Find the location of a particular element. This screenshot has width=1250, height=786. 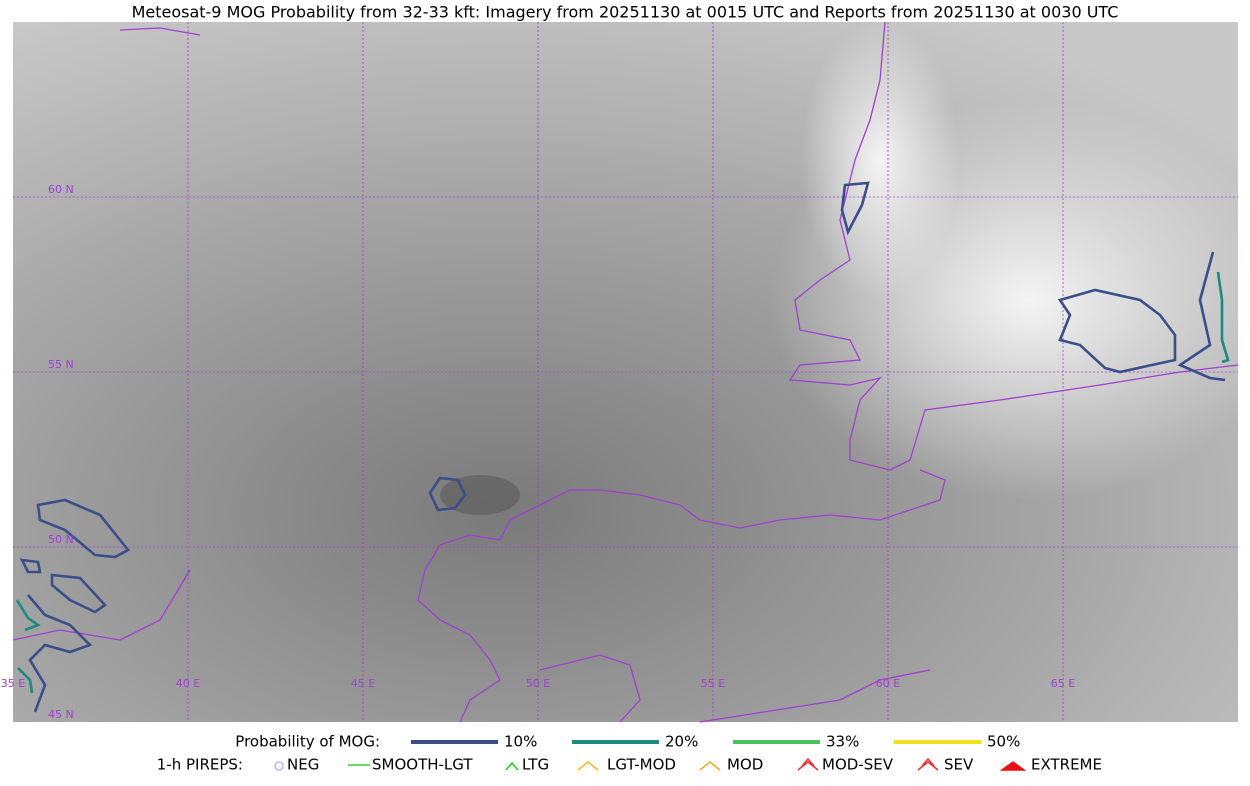

lon-label: 50 E is located at coordinates (538, 683).